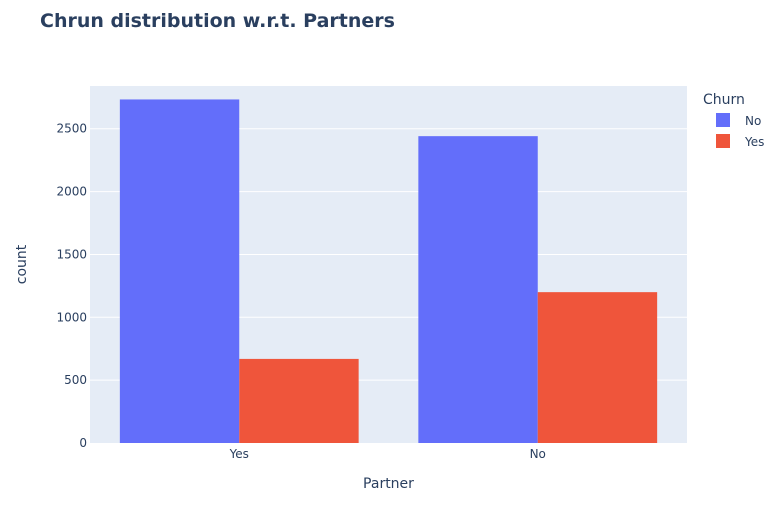  What do you see at coordinates (75, 380) in the screenshot?
I see `y-tick-label: 500` at bounding box center [75, 380].